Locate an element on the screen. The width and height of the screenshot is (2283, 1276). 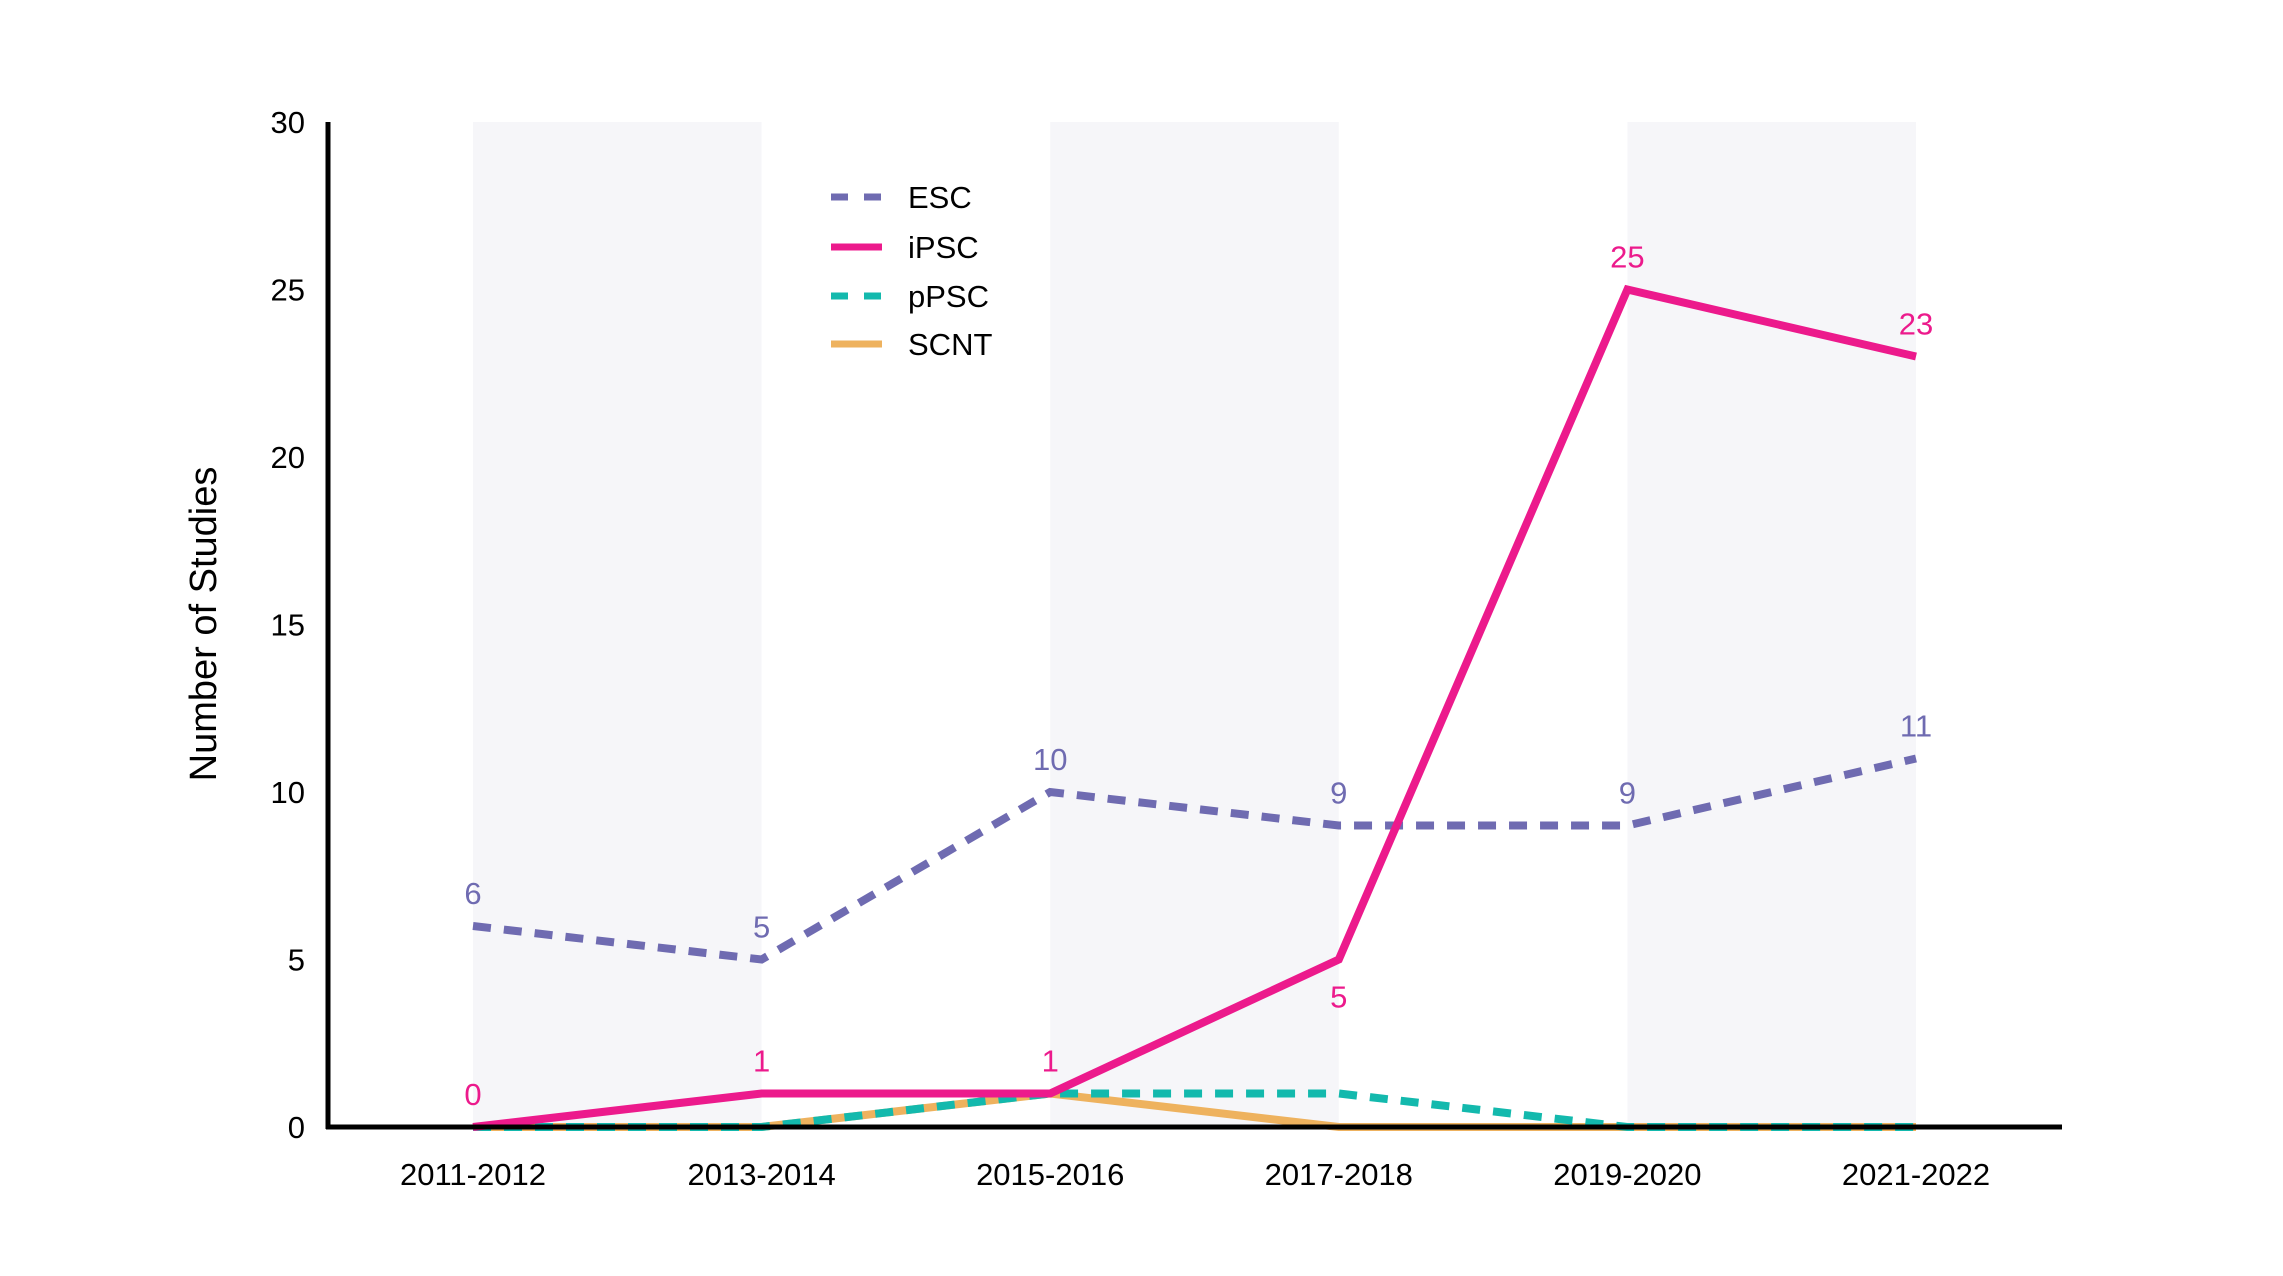
legend: ESC iPSC pPSC SCNT is located at coordinates (911, 271).